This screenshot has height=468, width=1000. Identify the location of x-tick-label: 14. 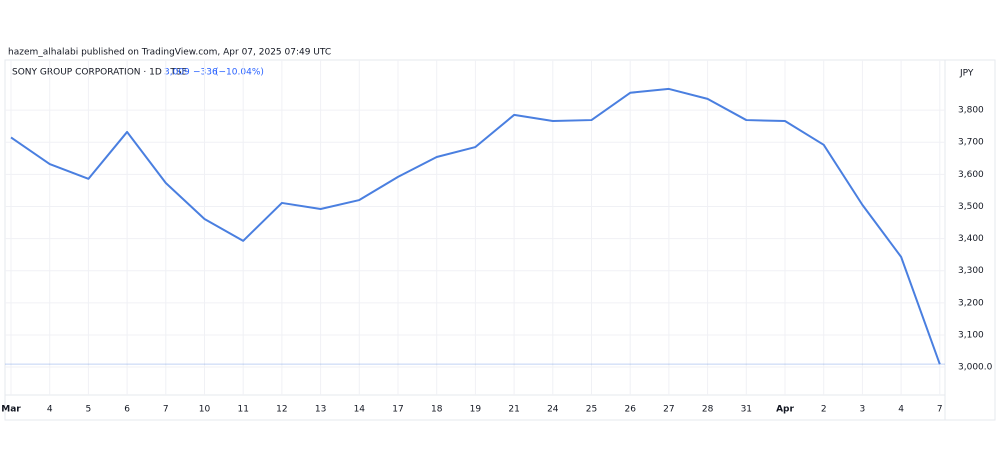
(360, 410).